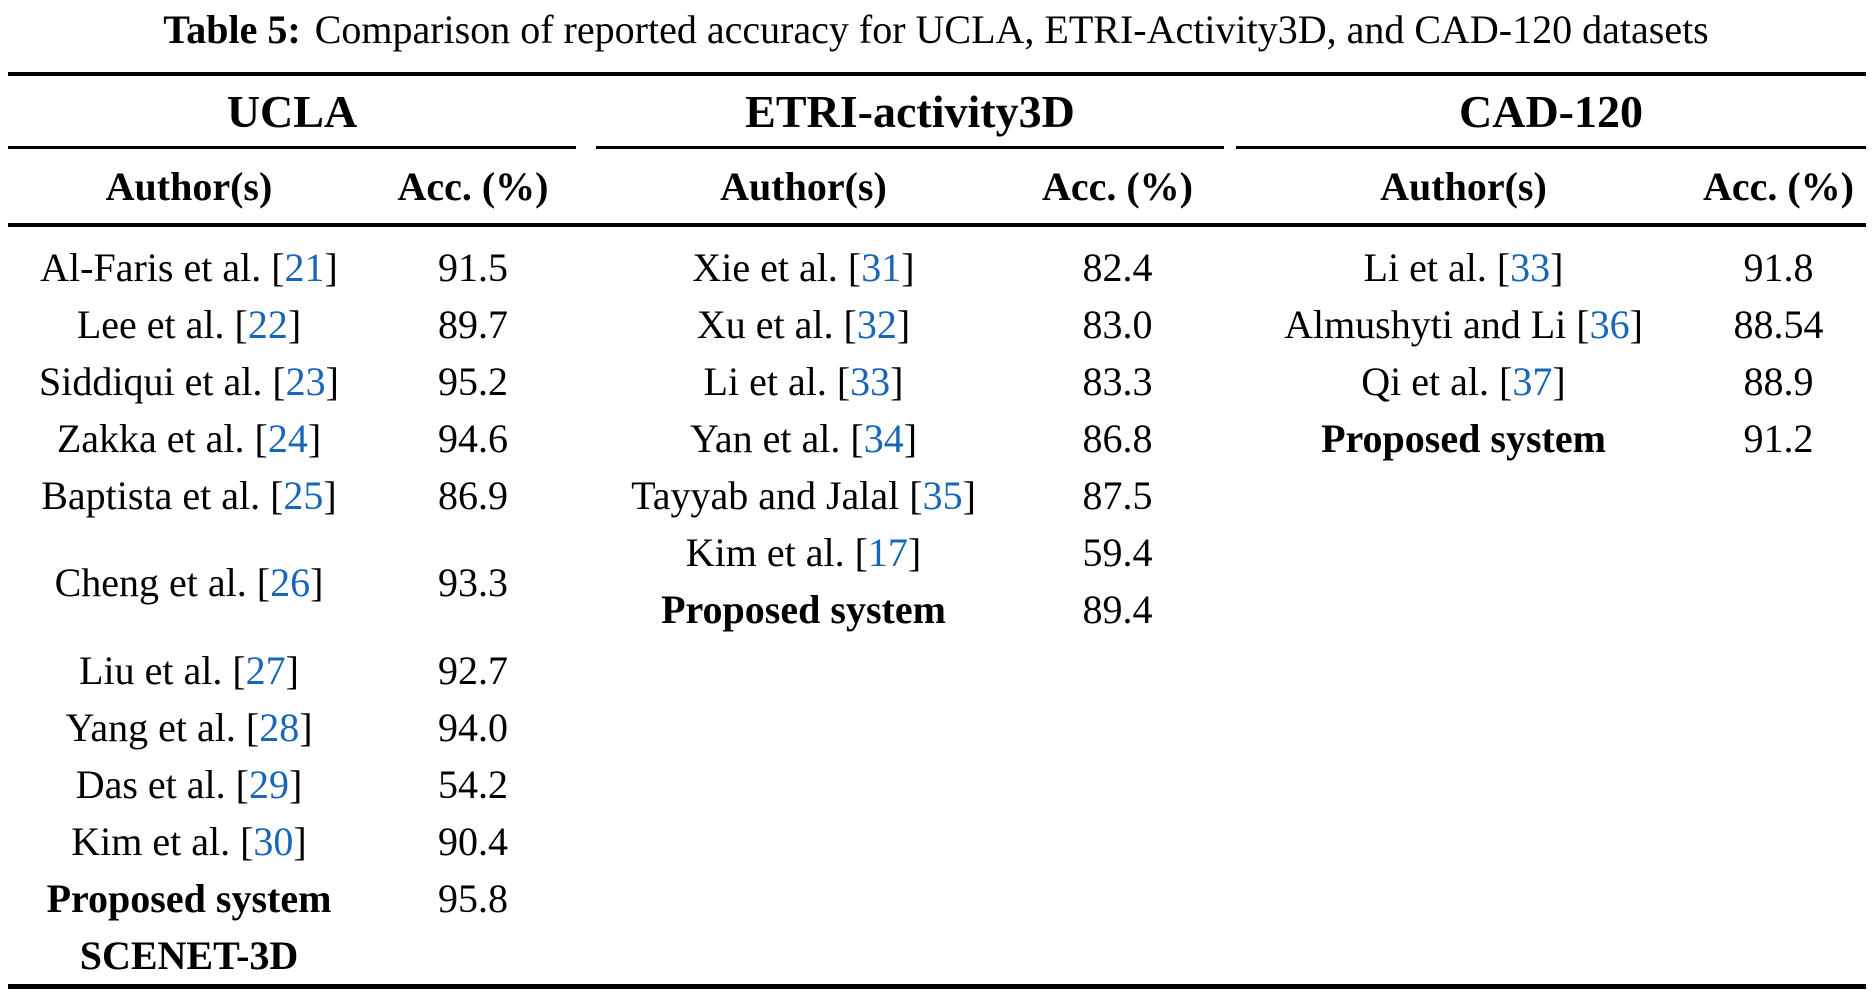  I want to click on citation-link: 25, so click(303, 495).